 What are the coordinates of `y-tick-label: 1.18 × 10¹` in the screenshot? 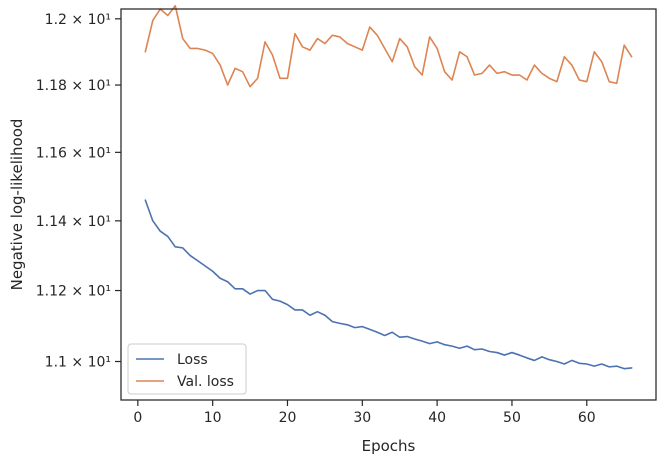 It's located at (73, 86).